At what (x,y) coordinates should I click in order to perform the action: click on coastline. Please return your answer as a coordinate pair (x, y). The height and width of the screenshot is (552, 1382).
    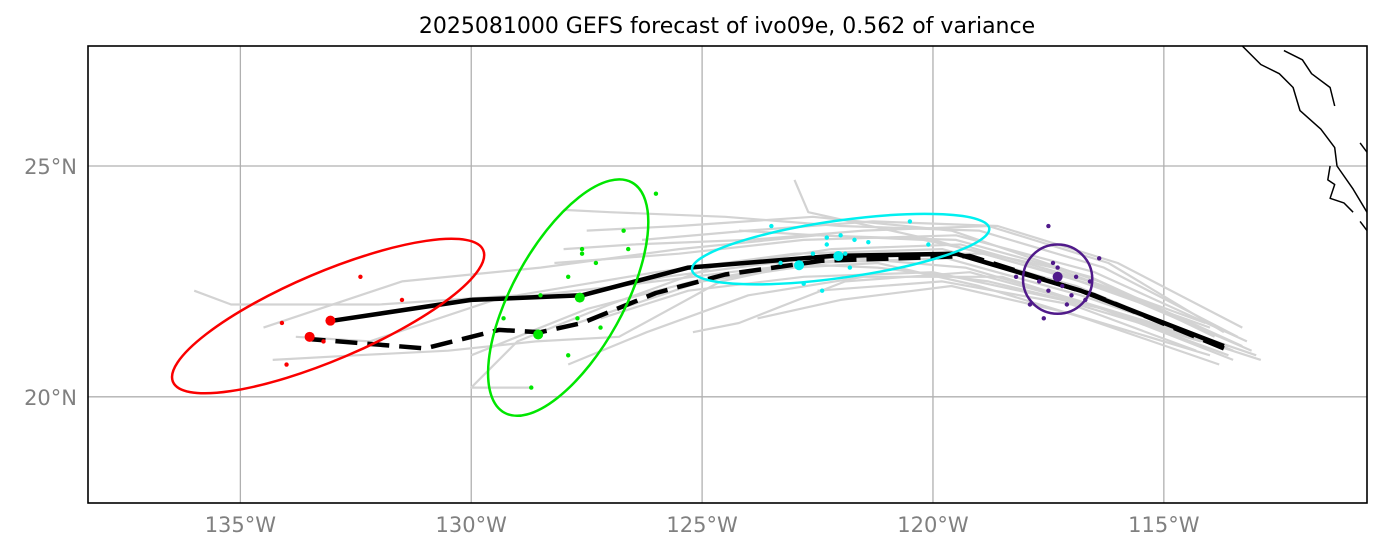
    Looking at the image, I should click on (1304, 139).